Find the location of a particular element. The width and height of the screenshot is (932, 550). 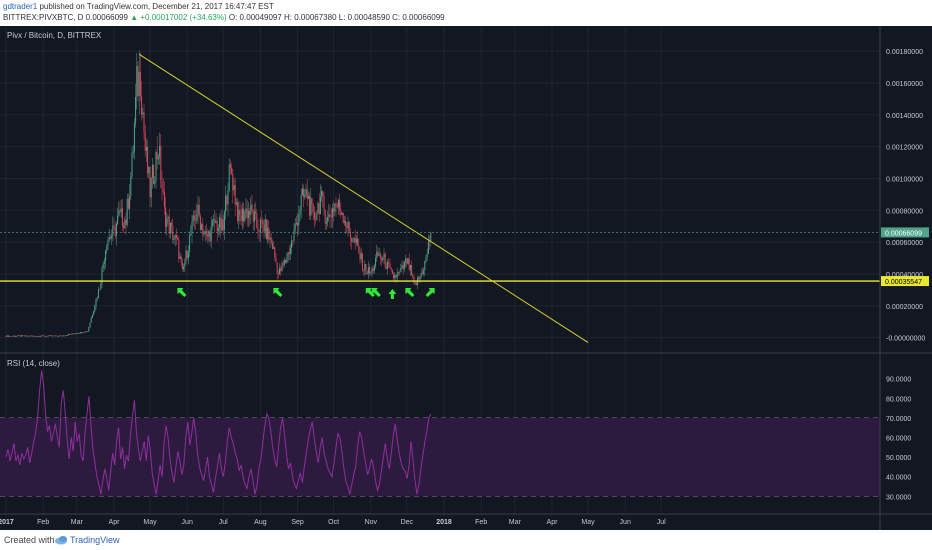

support-price-tag is located at coordinates (905, 281).